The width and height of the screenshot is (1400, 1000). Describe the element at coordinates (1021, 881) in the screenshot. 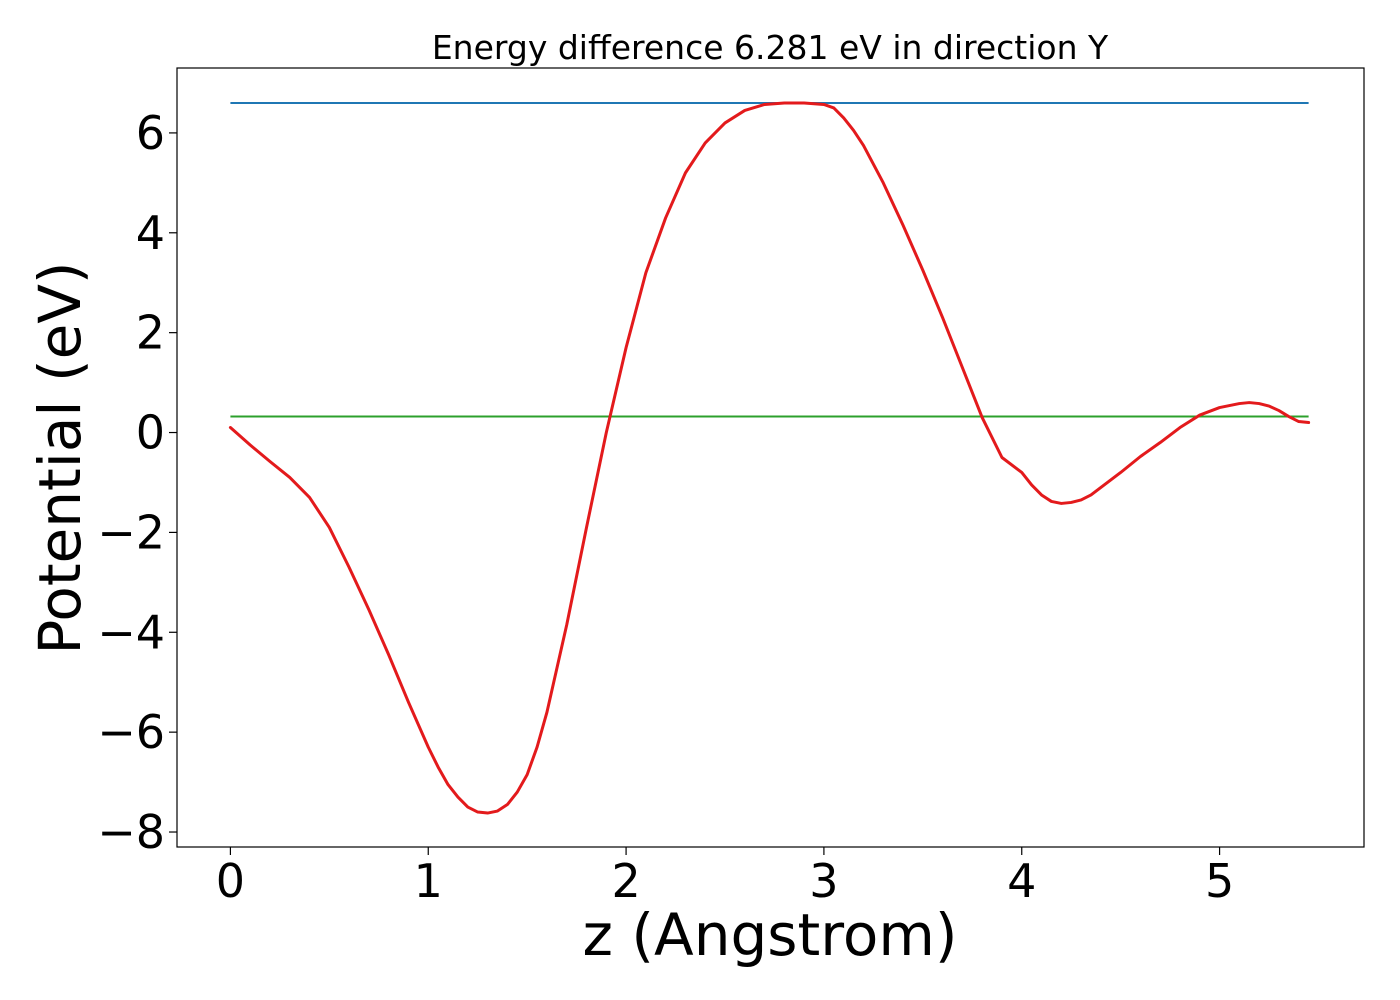

I see `x-tick-label: 4` at that location.